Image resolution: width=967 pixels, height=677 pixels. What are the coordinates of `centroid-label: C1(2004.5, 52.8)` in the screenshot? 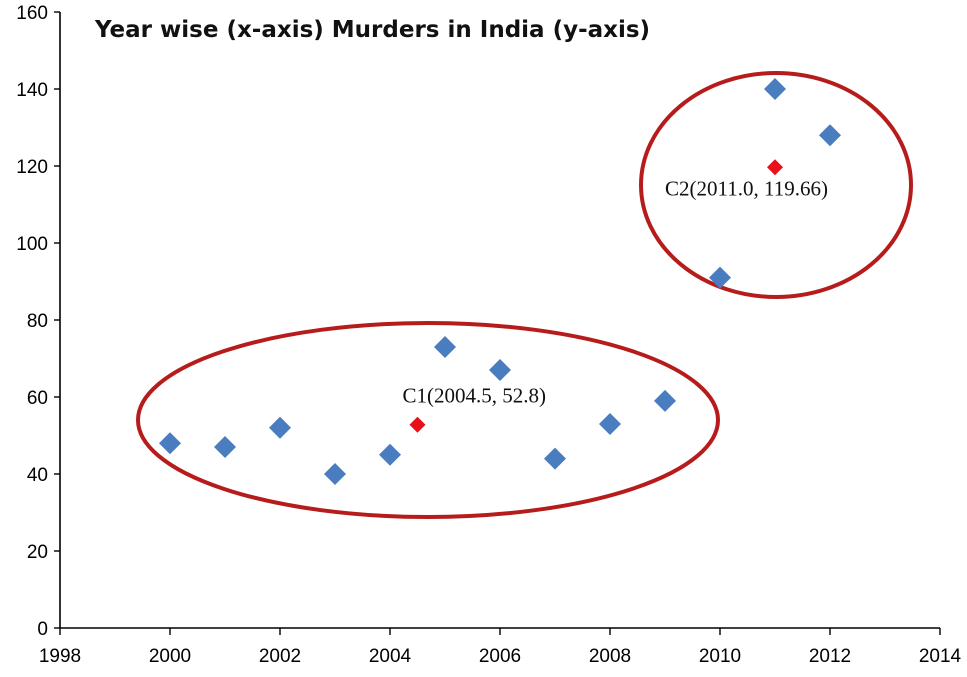 It's located at (475, 396).